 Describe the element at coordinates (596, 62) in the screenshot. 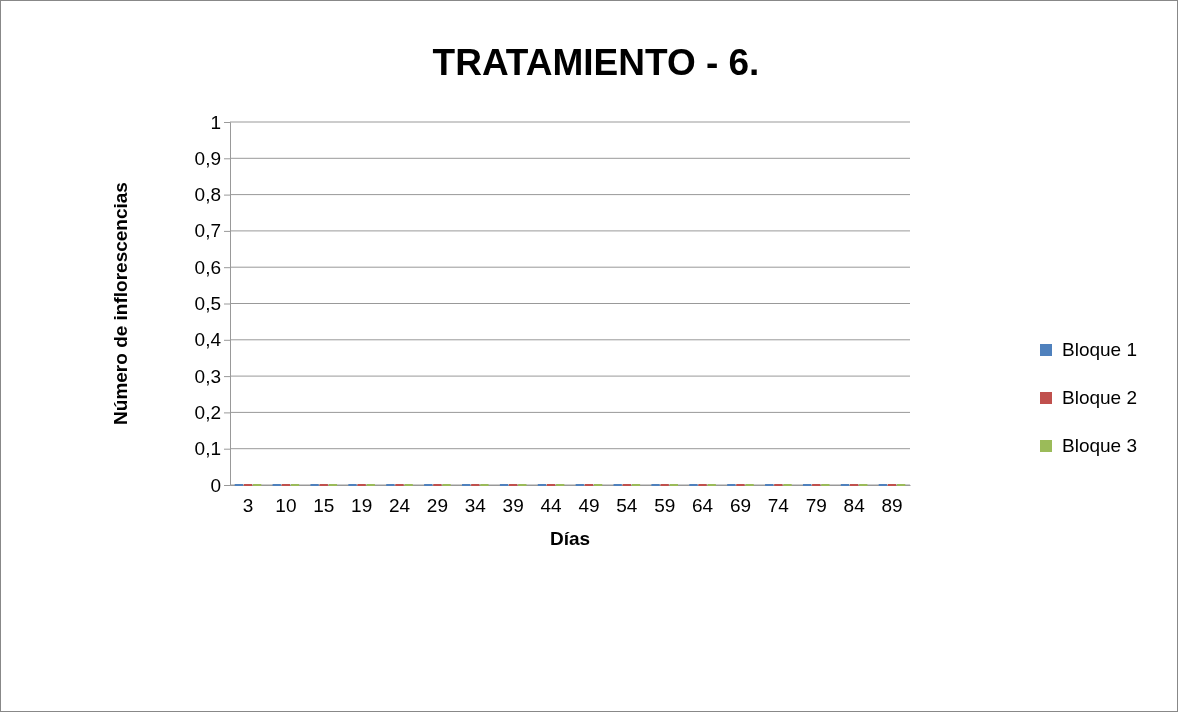

I see `chart-title: TRATAMIENTO - 6.` at that location.